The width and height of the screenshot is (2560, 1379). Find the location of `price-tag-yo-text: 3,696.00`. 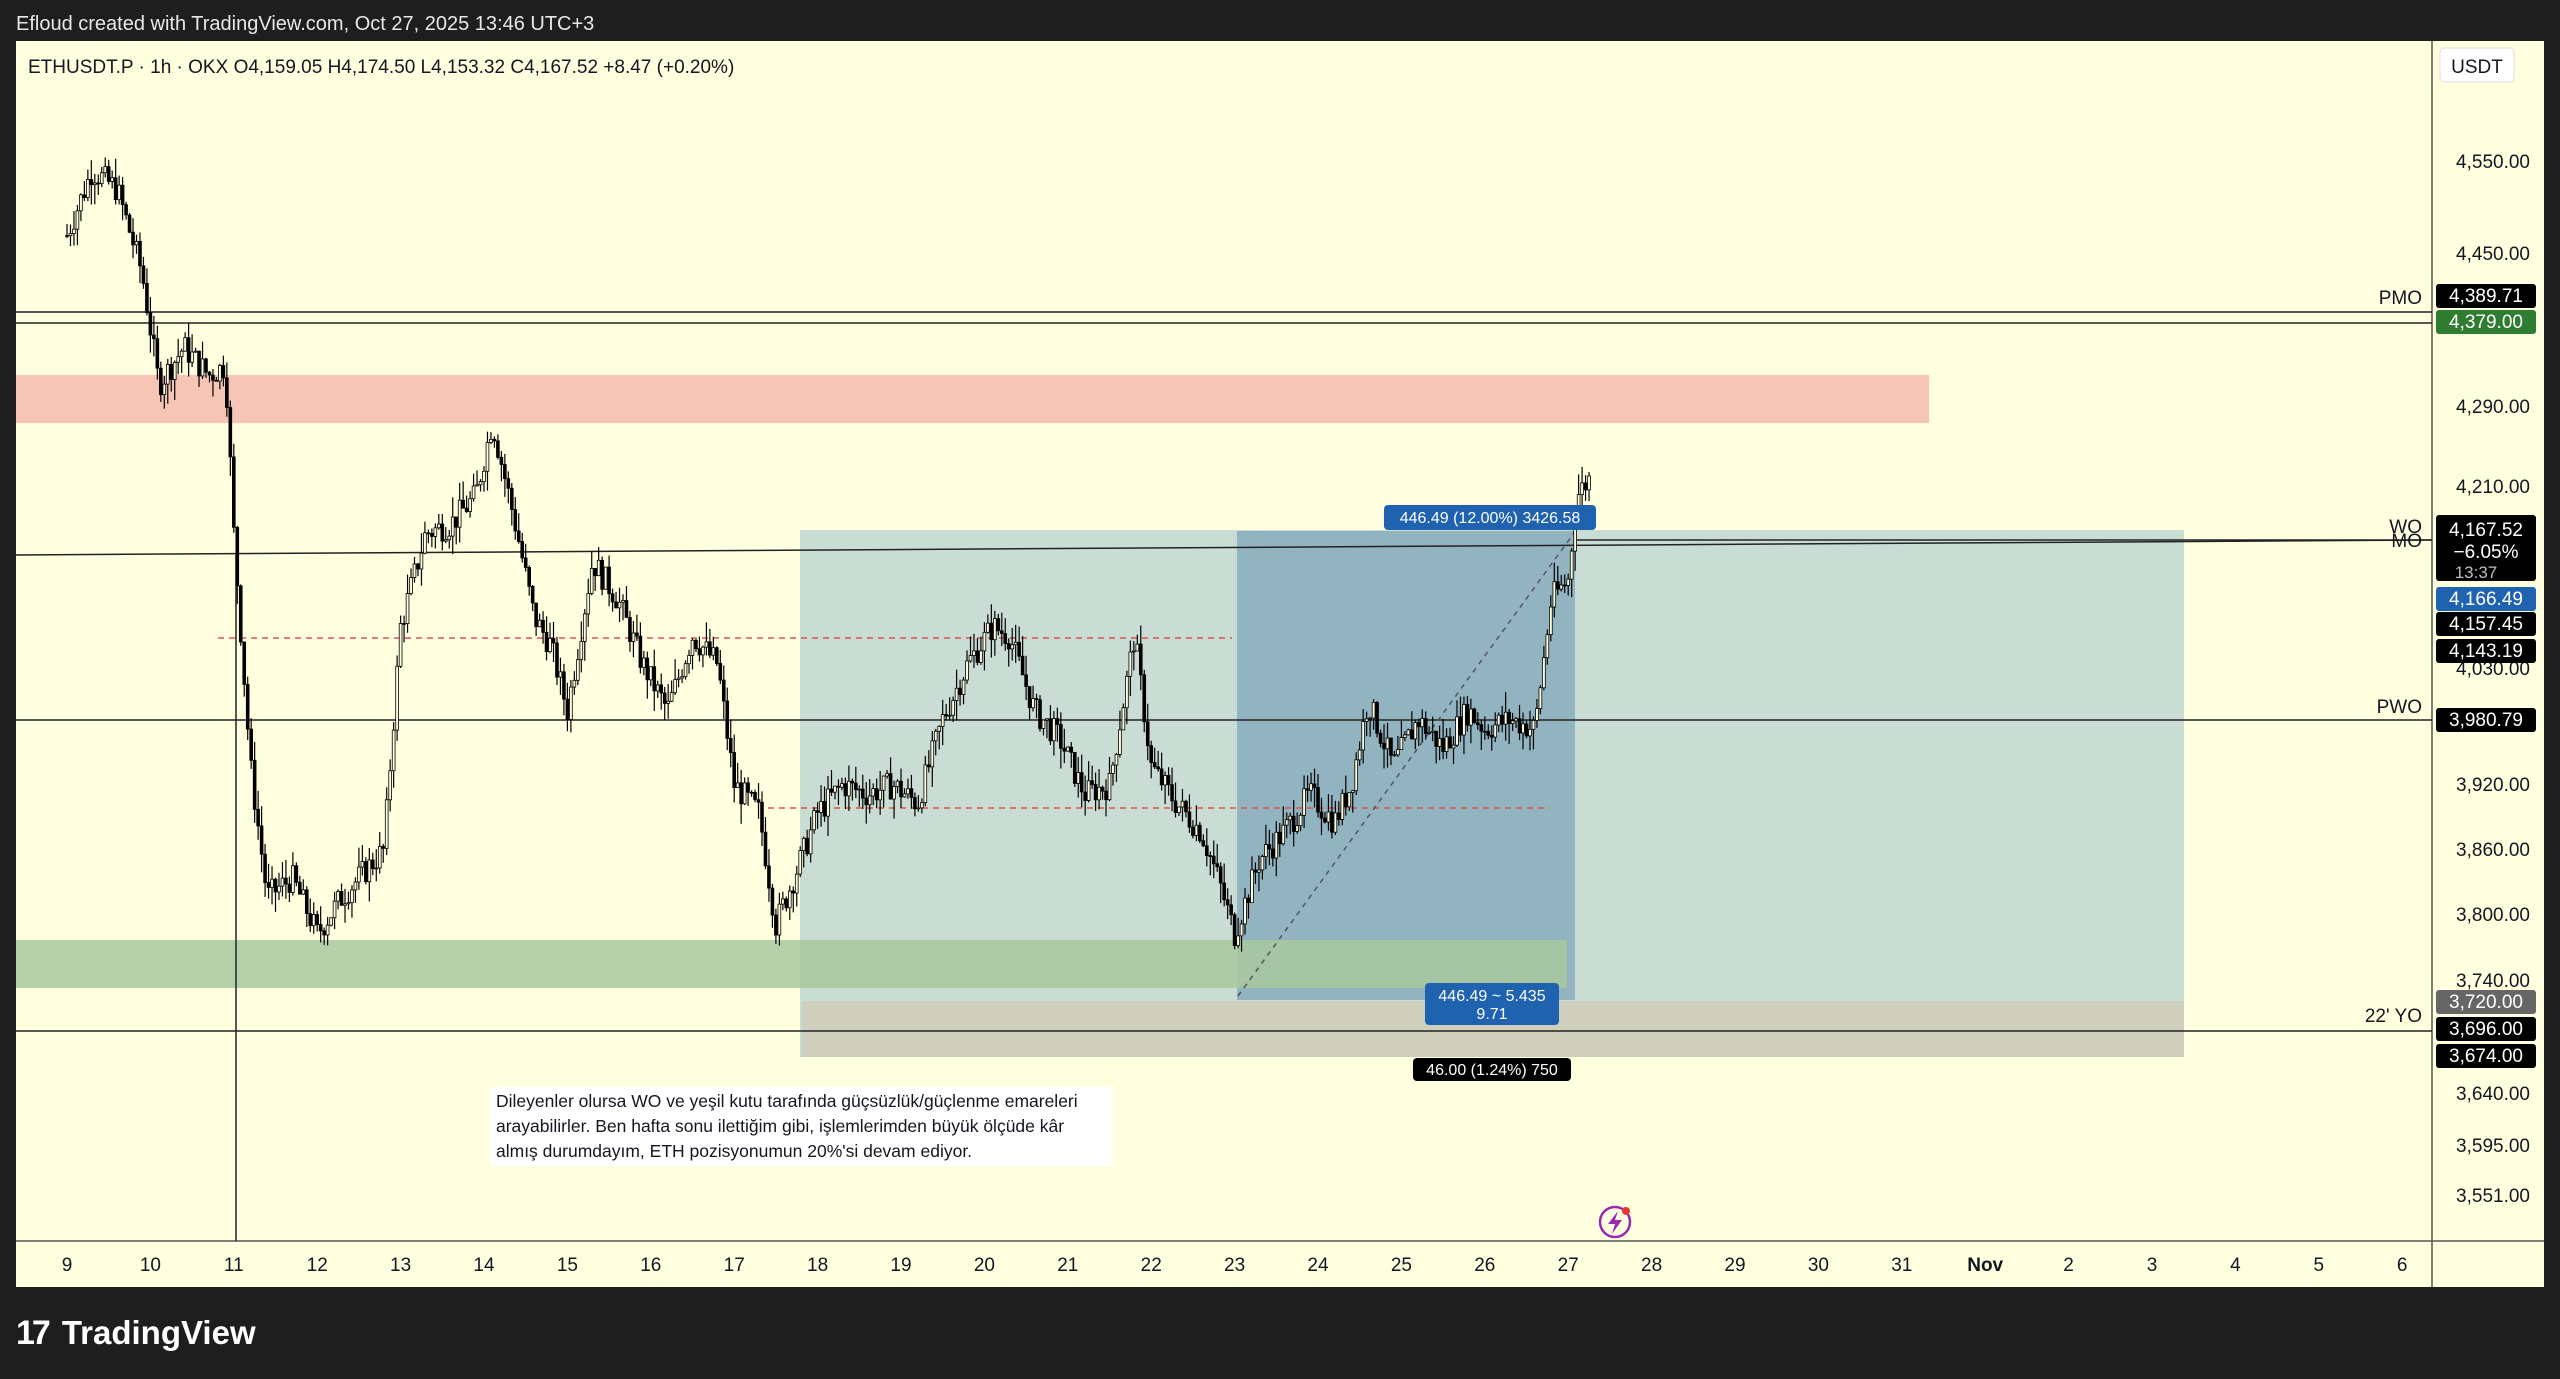

price-tag-yo-text: 3,696.00 is located at coordinates (2486, 1029).